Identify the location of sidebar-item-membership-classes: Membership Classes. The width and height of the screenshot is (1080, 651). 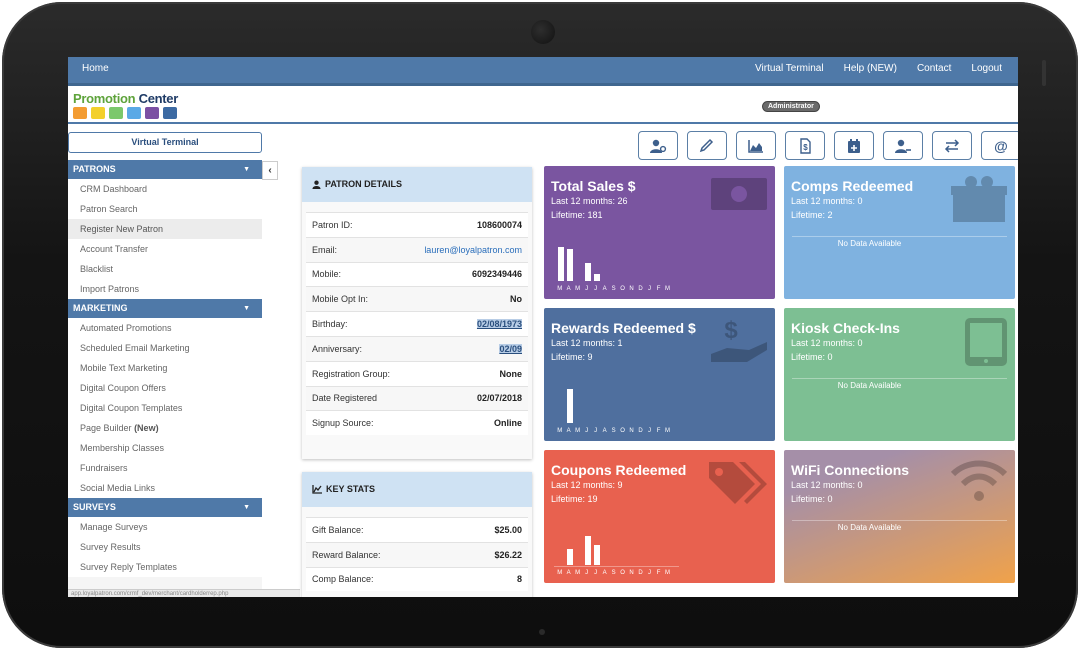
(165, 448).